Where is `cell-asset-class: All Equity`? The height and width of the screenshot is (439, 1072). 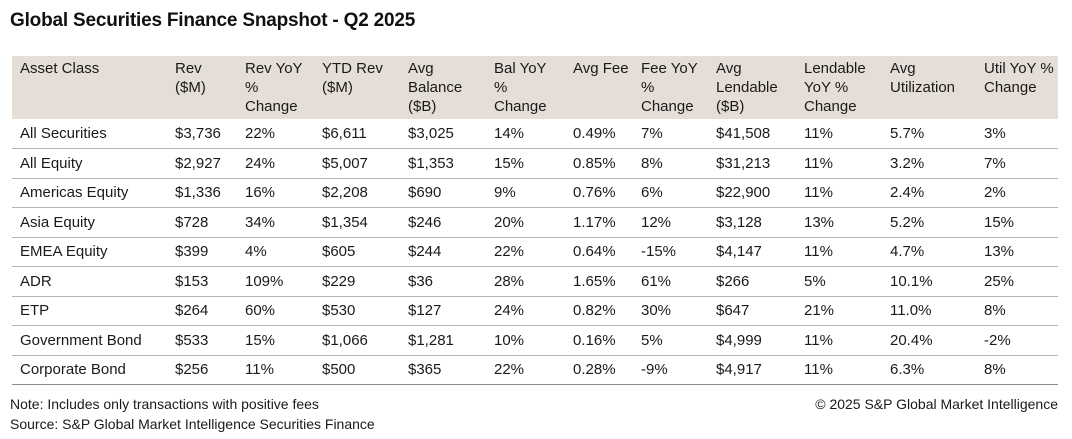
cell-asset-class: All Equity is located at coordinates (89, 163).